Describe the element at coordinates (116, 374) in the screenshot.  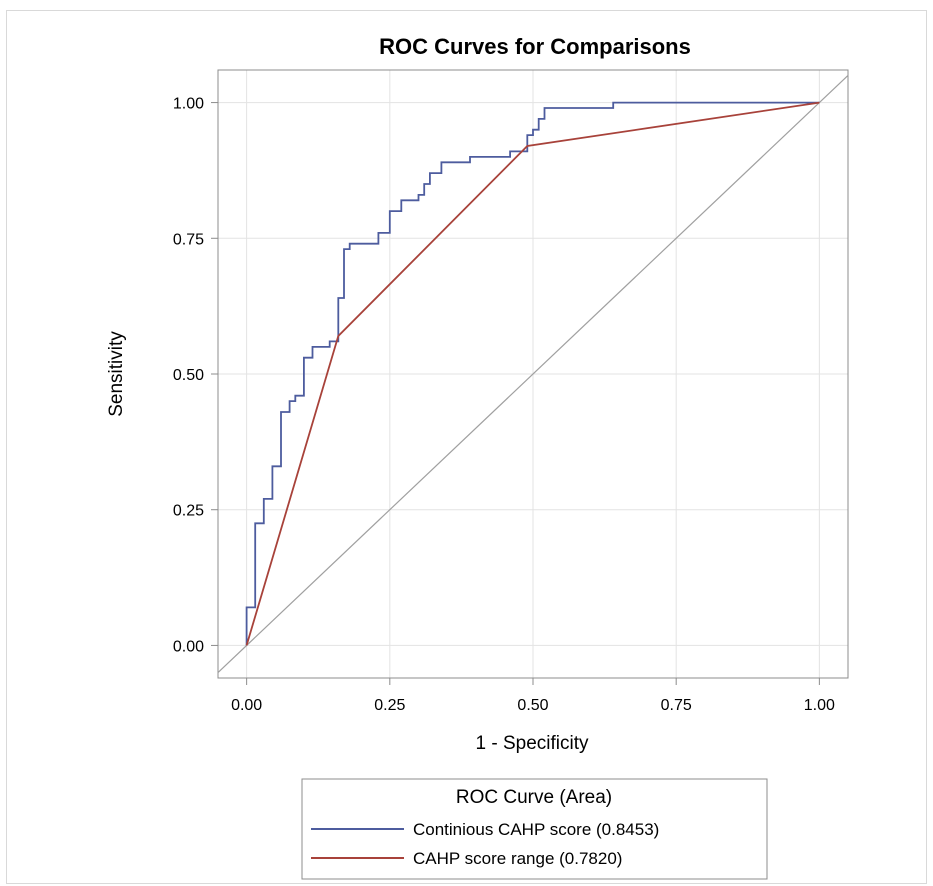
I see `y-axis-label: Sensitivity` at that location.